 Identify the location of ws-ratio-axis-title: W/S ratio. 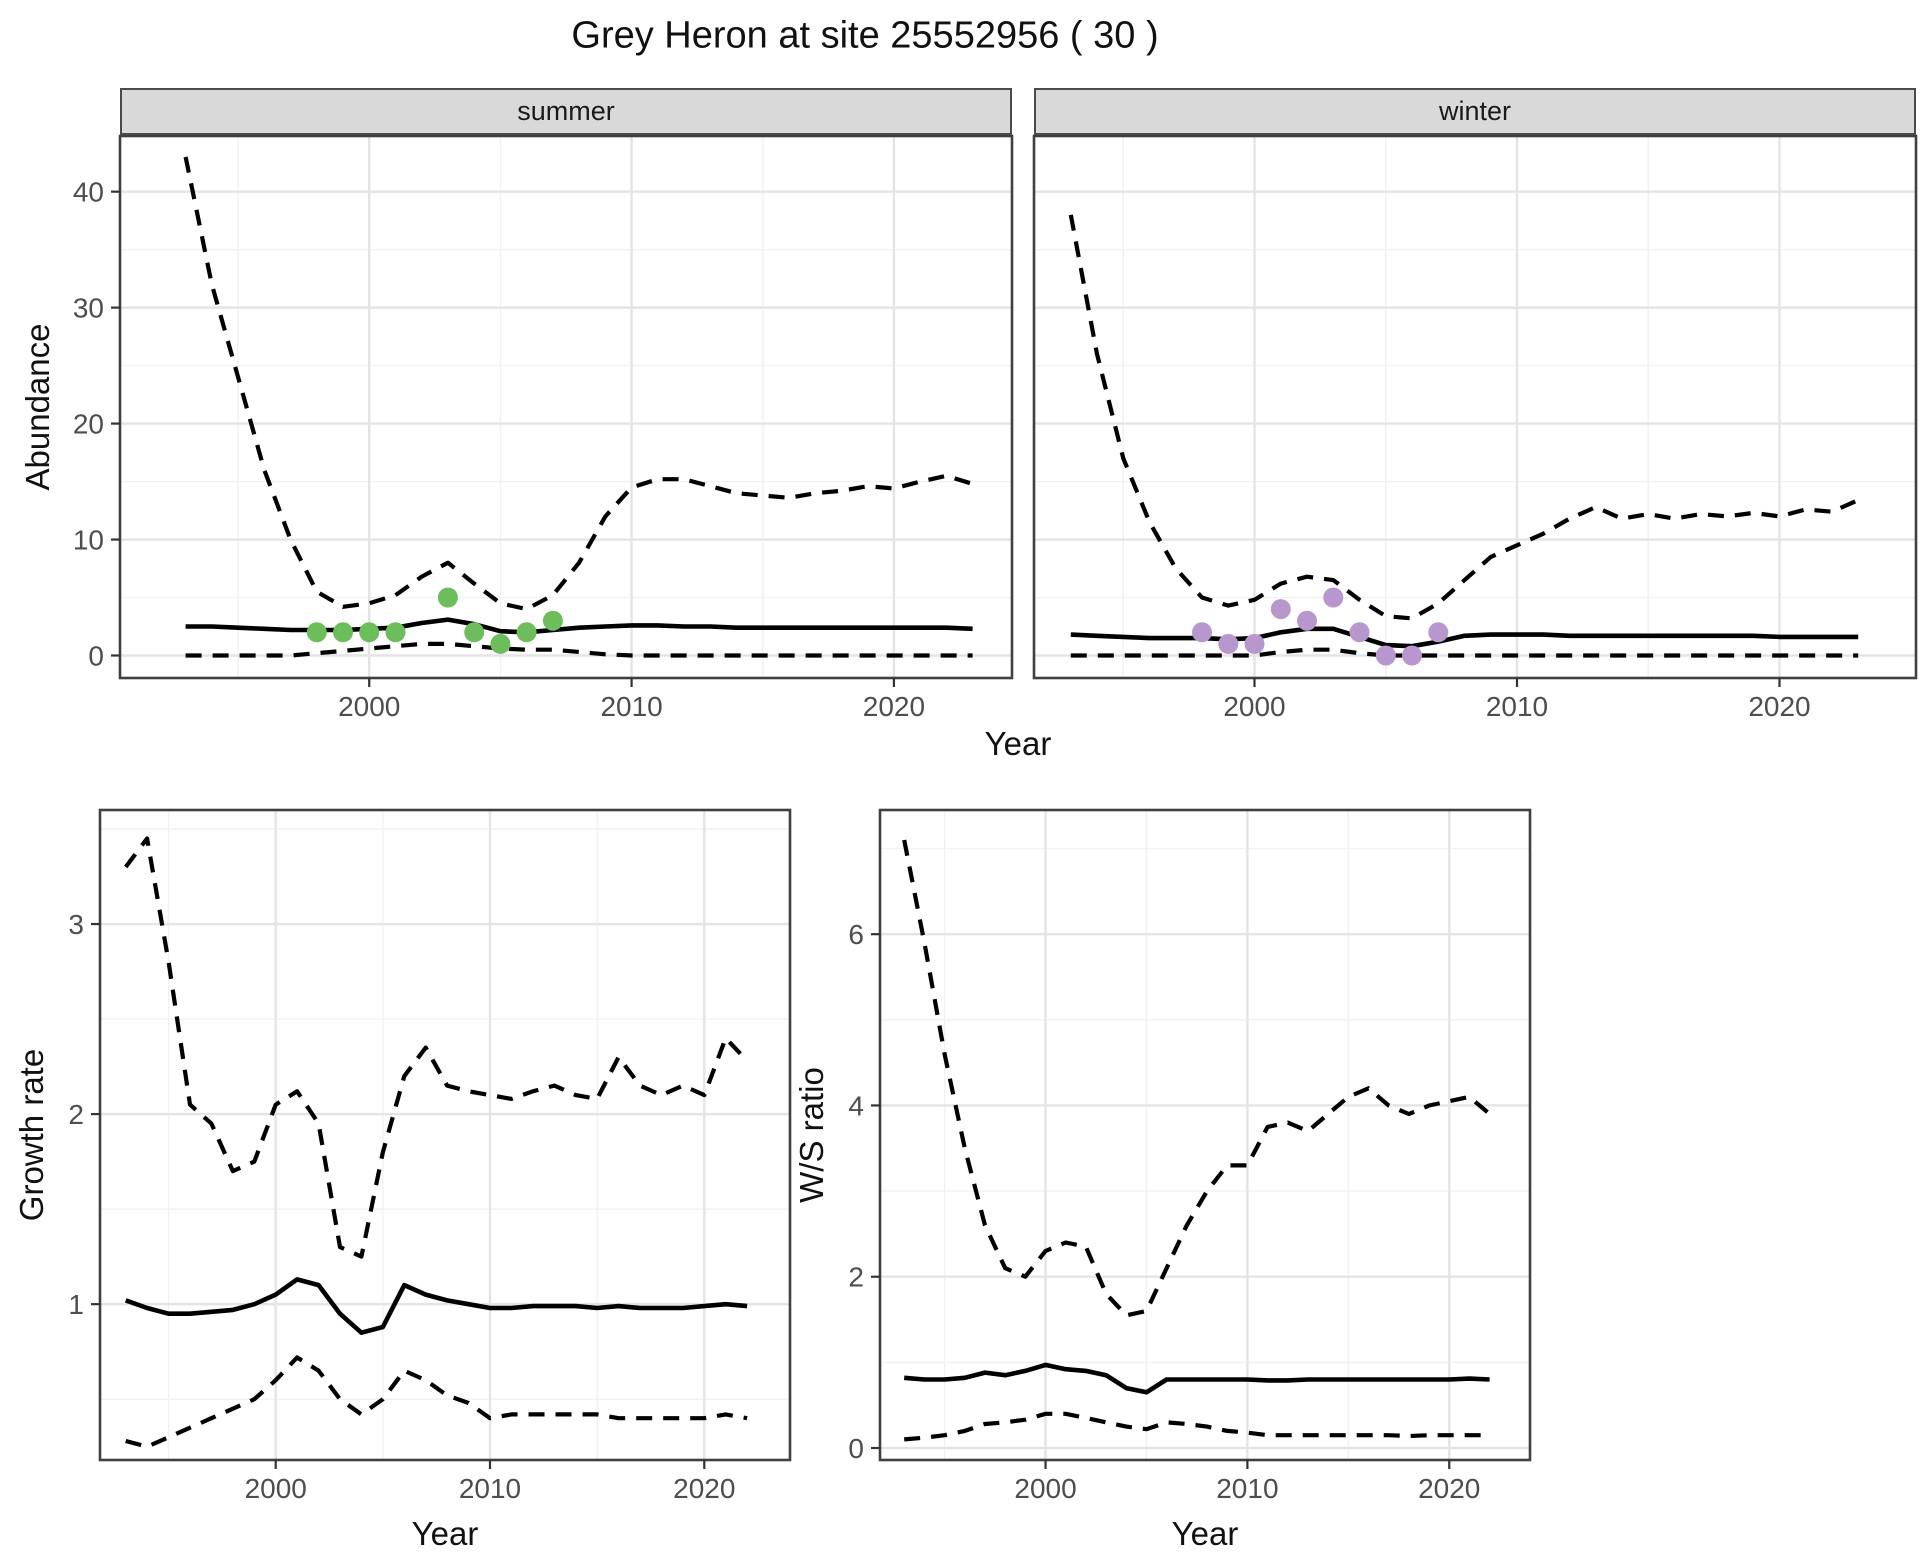
(811, 1135).